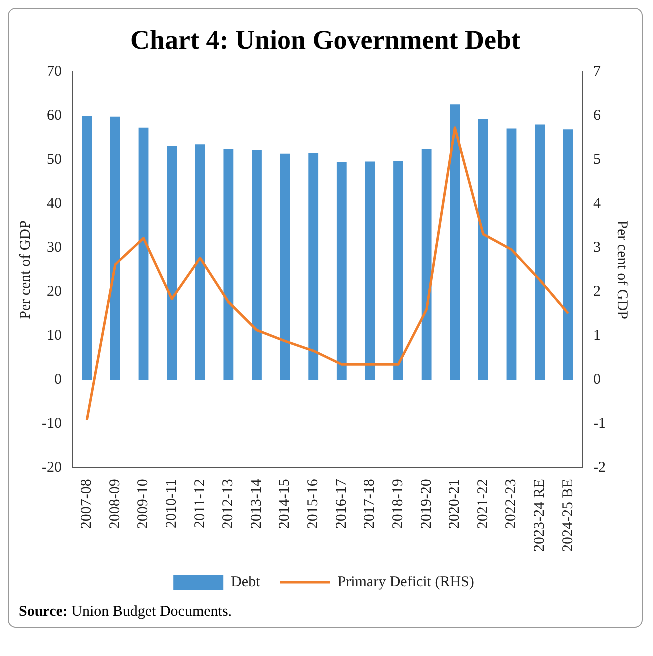 The width and height of the screenshot is (653, 656). What do you see at coordinates (398, 504) in the screenshot?
I see `x-tick-label: 2018-19` at bounding box center [398, 504].